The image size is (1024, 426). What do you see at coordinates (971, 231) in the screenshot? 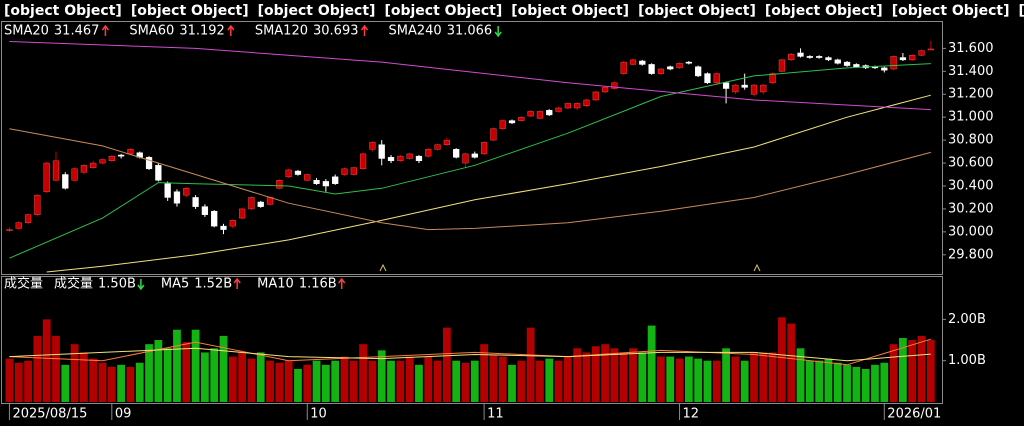
I see `y-tick-label: 30.000` at bounding box center [971, 231].